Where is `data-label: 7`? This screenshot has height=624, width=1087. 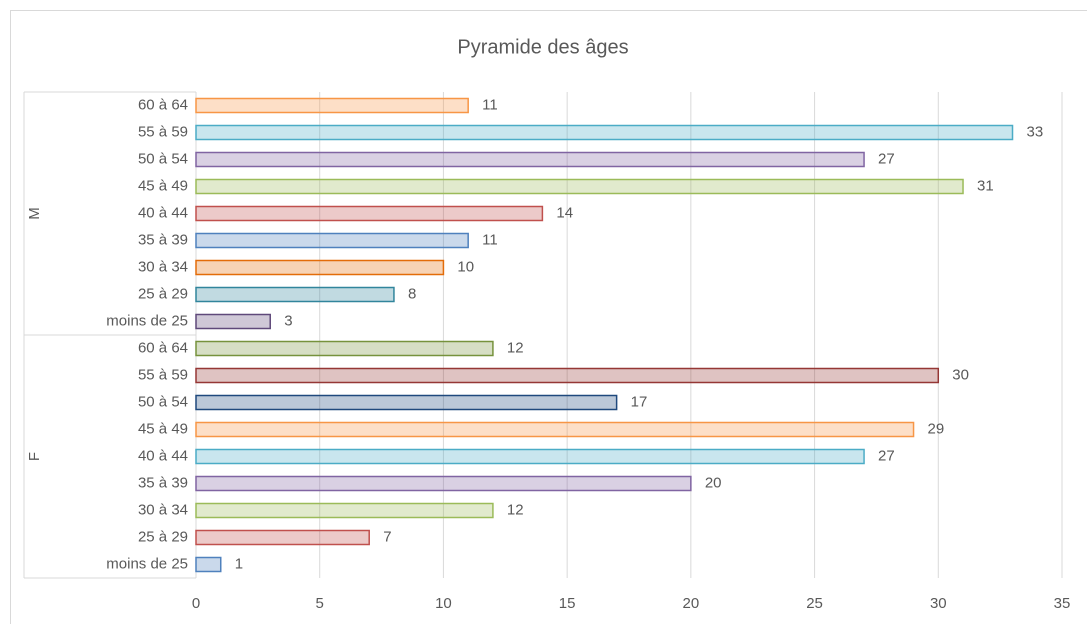 data-label: 7 is located at coordinates (387, 536).